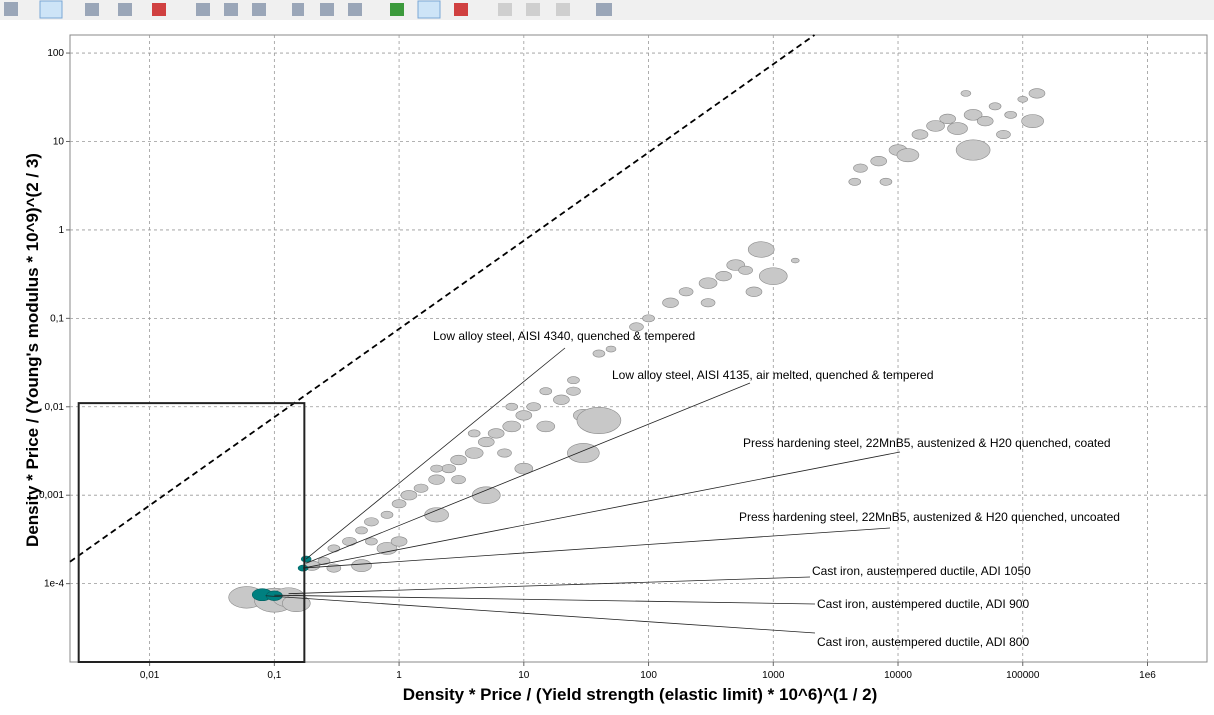 Image resolution: width=1214 pixels, height=715 pixels. What do you see at coordinates (51, 495) in the screenshot?
I see `y-tick-label: 0,001` at bounding box center [51, 495].